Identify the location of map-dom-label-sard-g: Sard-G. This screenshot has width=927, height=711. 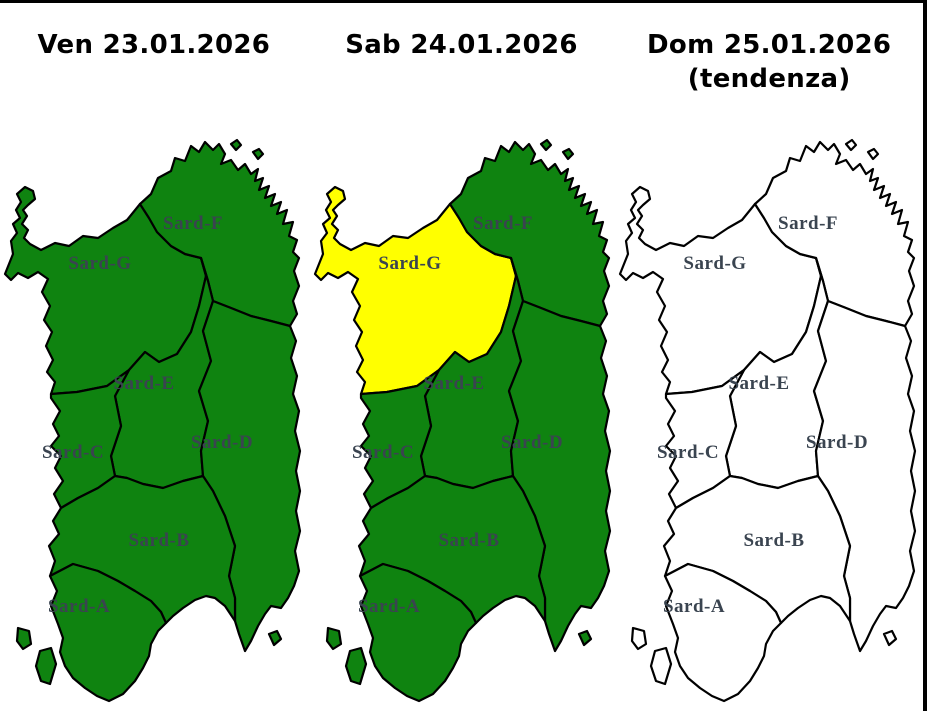
(714, 263).